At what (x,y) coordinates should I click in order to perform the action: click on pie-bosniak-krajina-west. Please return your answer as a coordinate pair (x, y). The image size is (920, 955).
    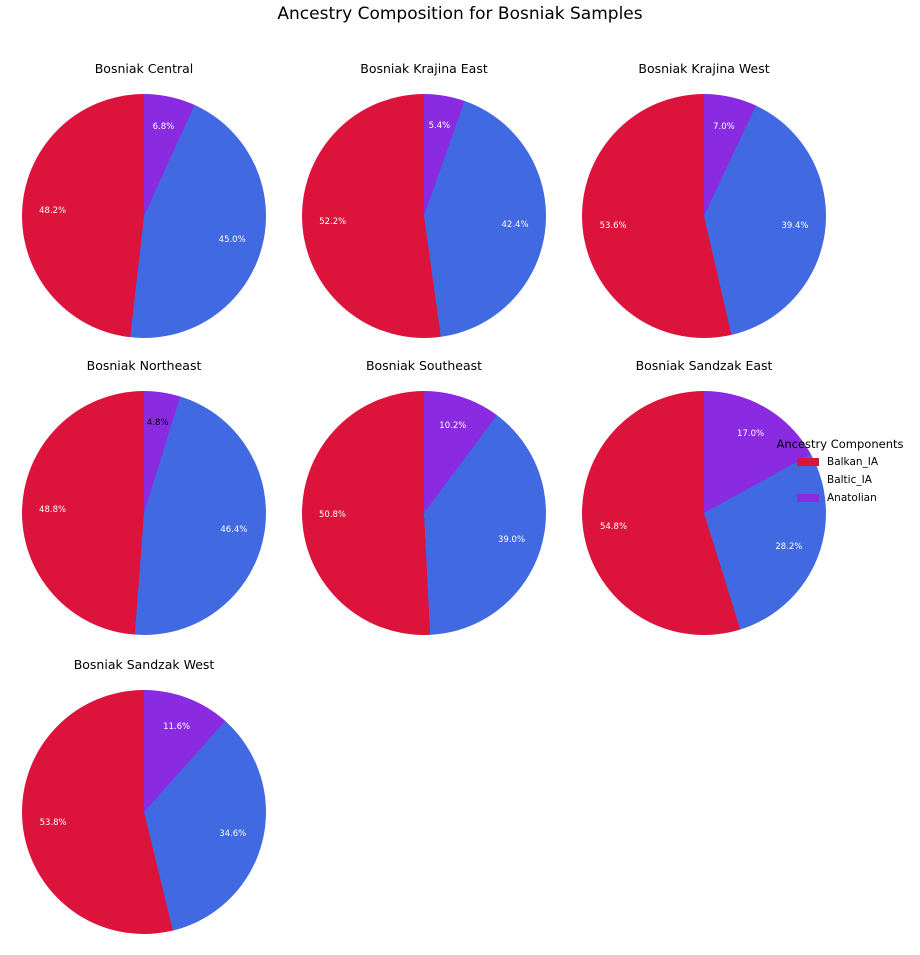
    Looking at the image, I should click on (704, 216).